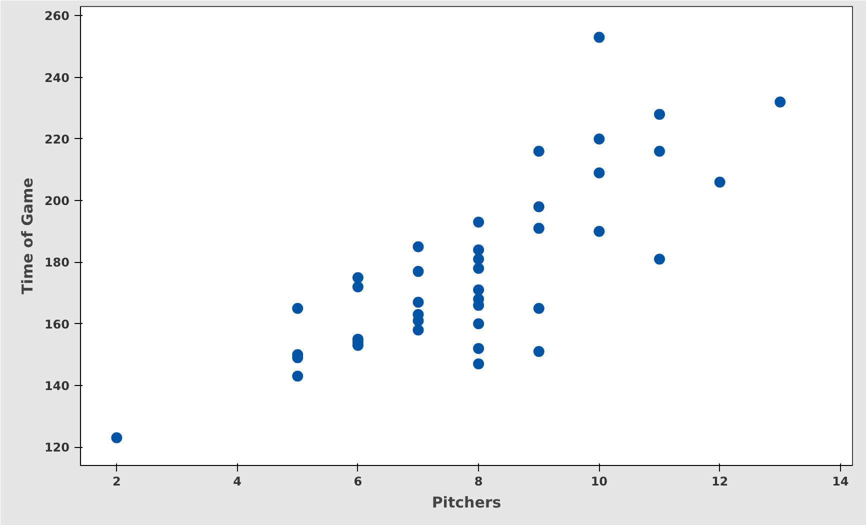 The width and height of the screenshot is (866, 525). I want to click on y-tick-label: 220, so click(57, 139).